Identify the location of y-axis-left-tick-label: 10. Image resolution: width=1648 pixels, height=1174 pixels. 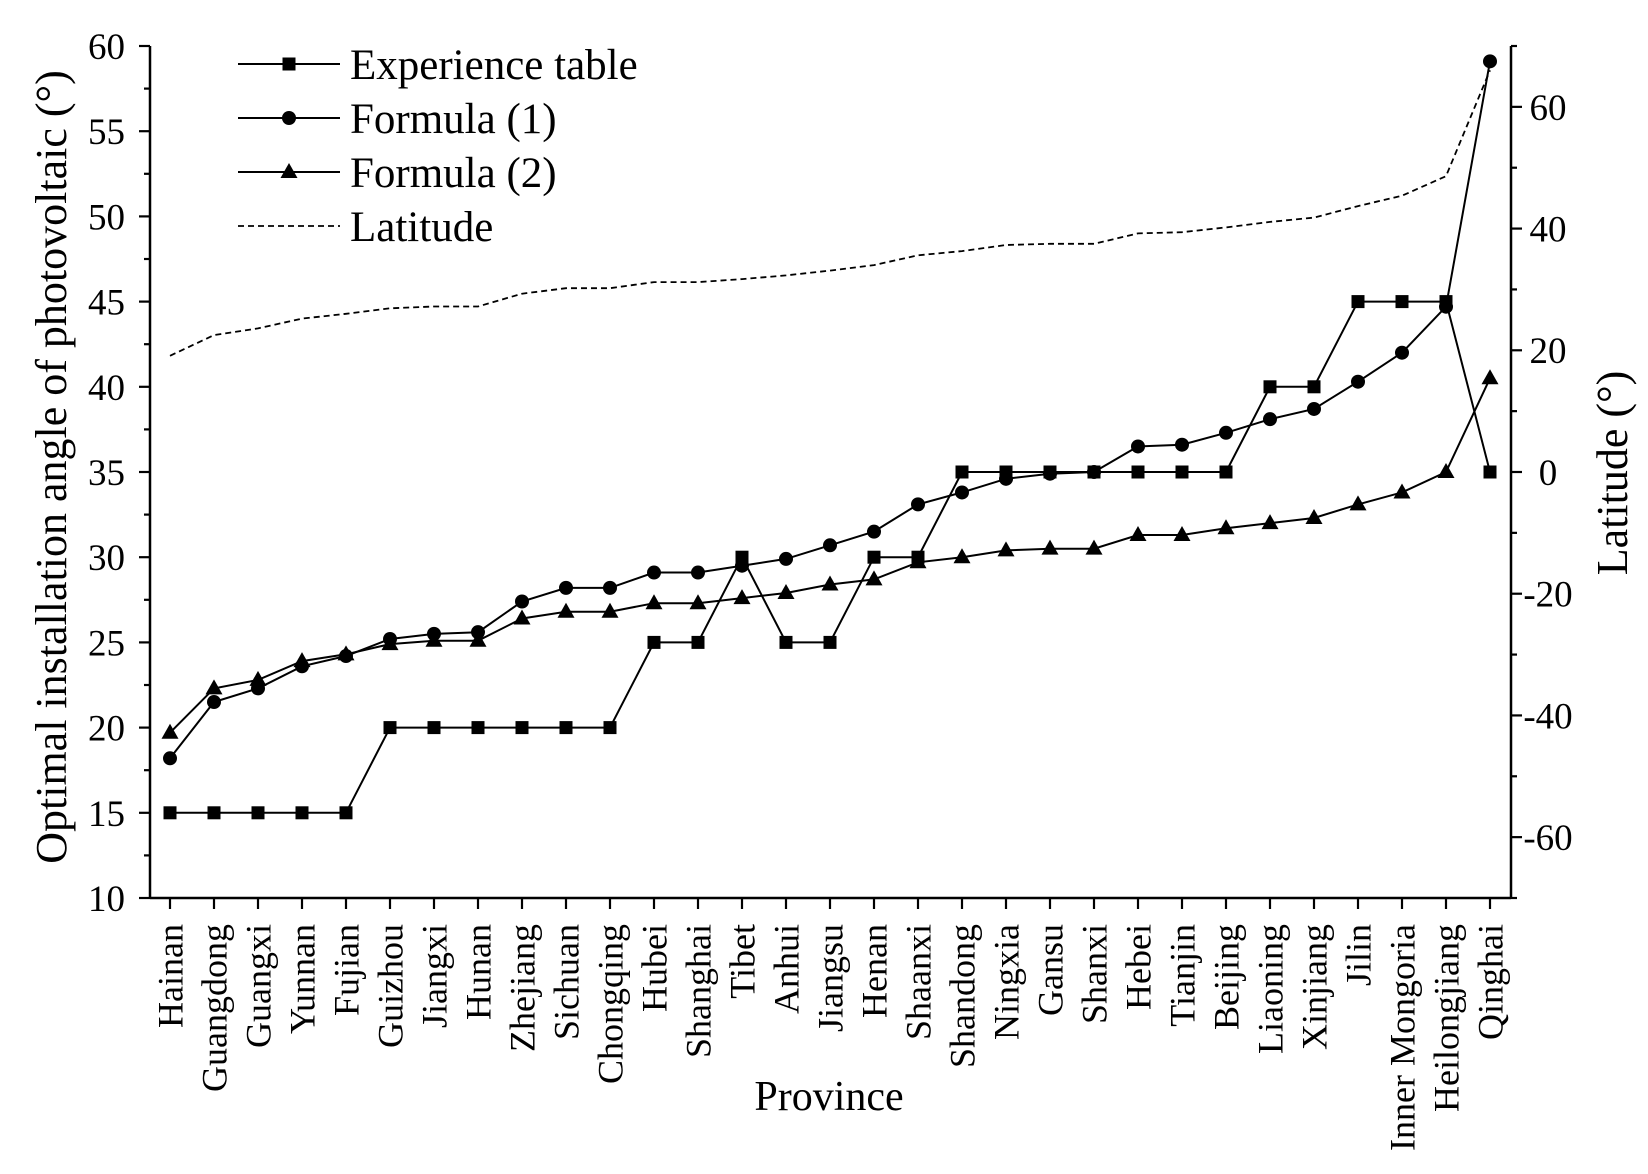
(106, 899).